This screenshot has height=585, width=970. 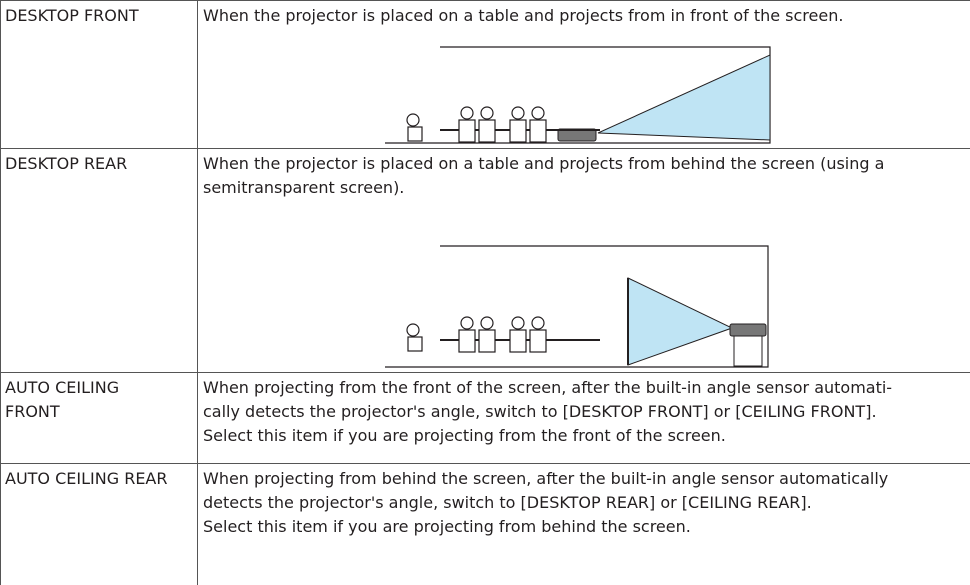 I want to click on option-name: FRONT, so click(x=32, y=411).